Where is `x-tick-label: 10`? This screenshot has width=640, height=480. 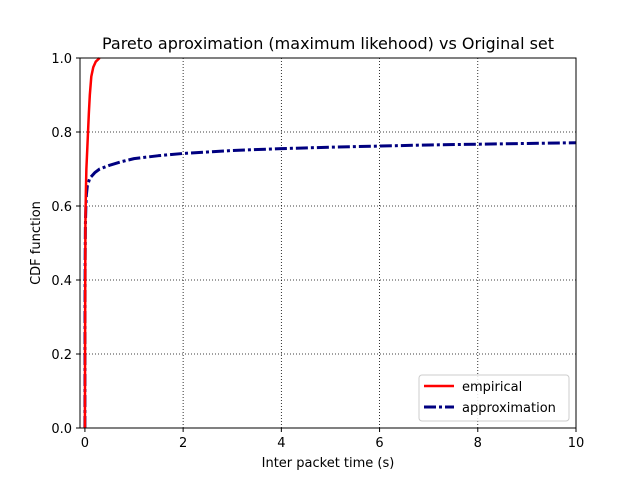
x-tick-label: 10 is located at coordinates (576, 443).